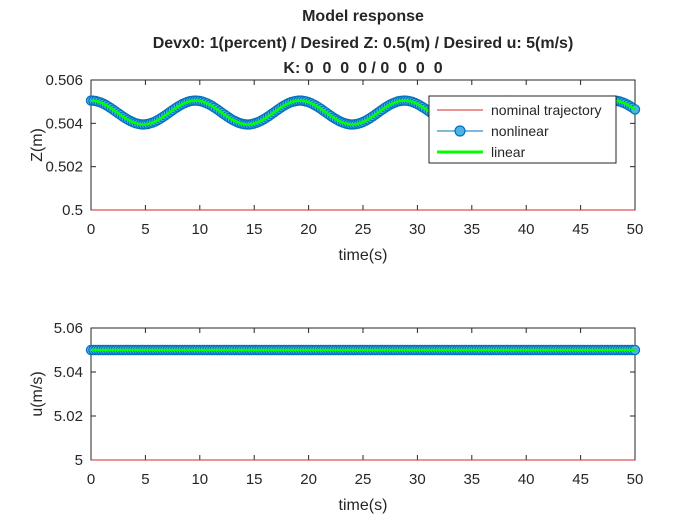 The image size is (700, 525). Describe the element at coordinates (68, 416) in the screenshot. I see `y-tick-label: 5.02` at that location.